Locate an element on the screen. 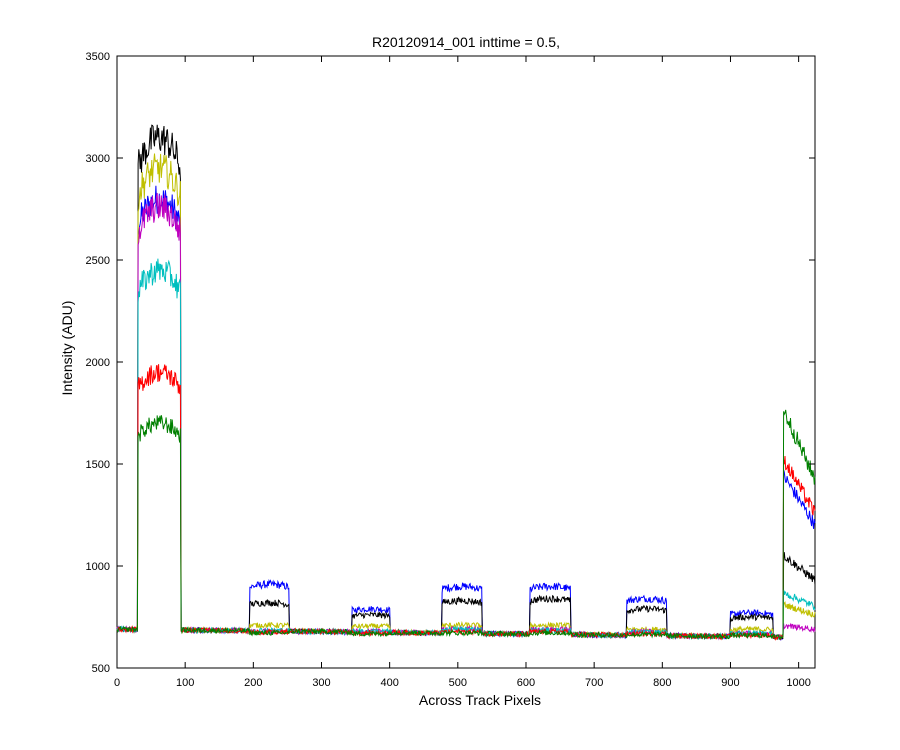 The image size is (900, 750). chart-title: R20120914_001 inttime = 0.5, is located at coordinates (466, 42).